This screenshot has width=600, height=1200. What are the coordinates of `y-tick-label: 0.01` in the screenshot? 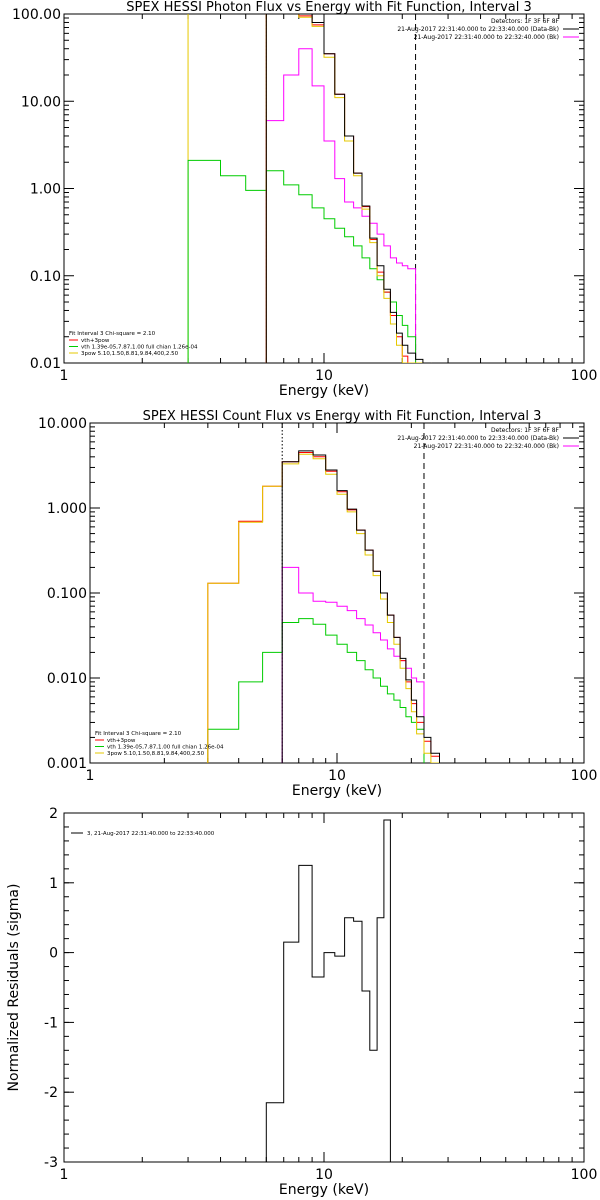 It's located at (45, 364).